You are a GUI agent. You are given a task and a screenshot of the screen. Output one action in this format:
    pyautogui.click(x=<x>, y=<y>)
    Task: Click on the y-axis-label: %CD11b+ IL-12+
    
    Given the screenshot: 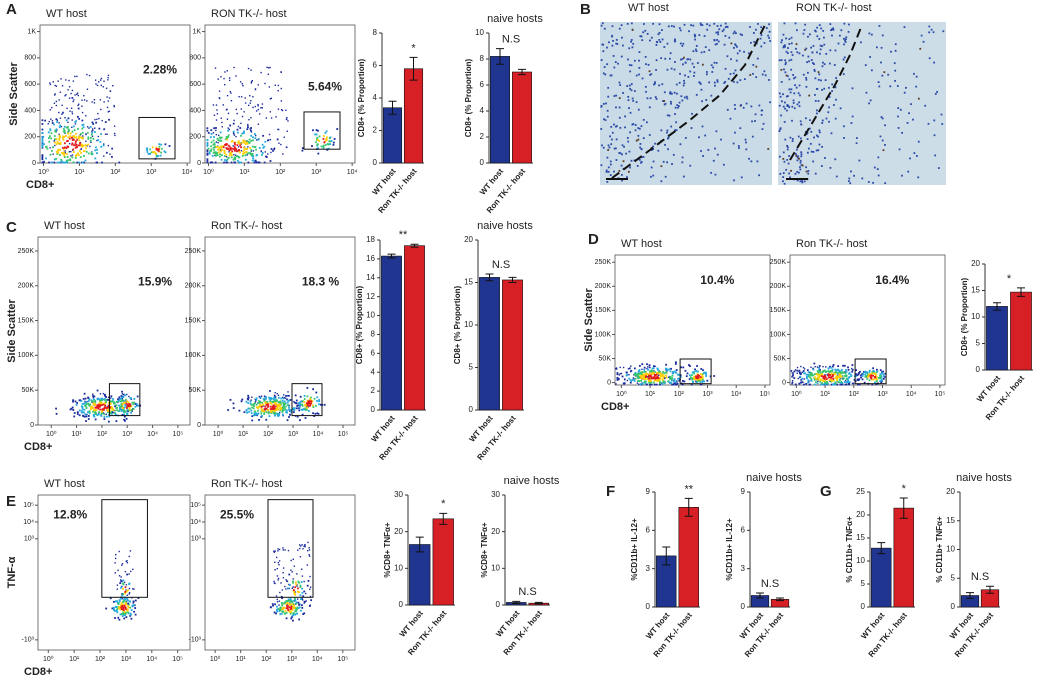 What is the action you would take?
    pyautogui.click(x=729, y=549)
    